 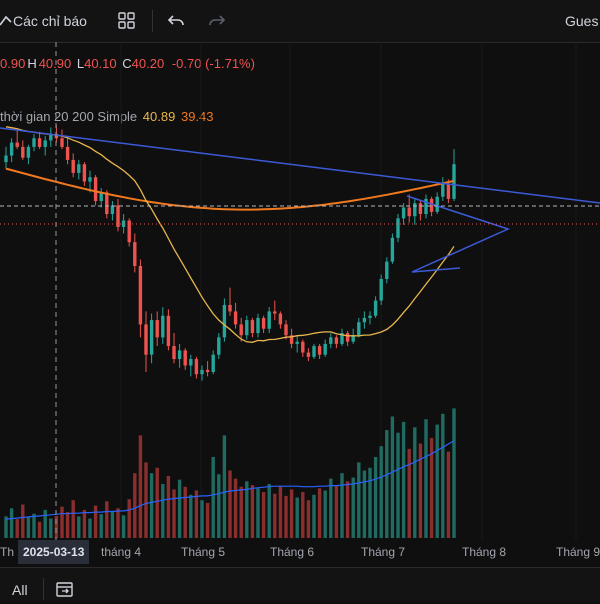 What do you see at coordinates (6, 21) in the screenshot?
I see `indicators-icon` at bounding box center [6, 21].